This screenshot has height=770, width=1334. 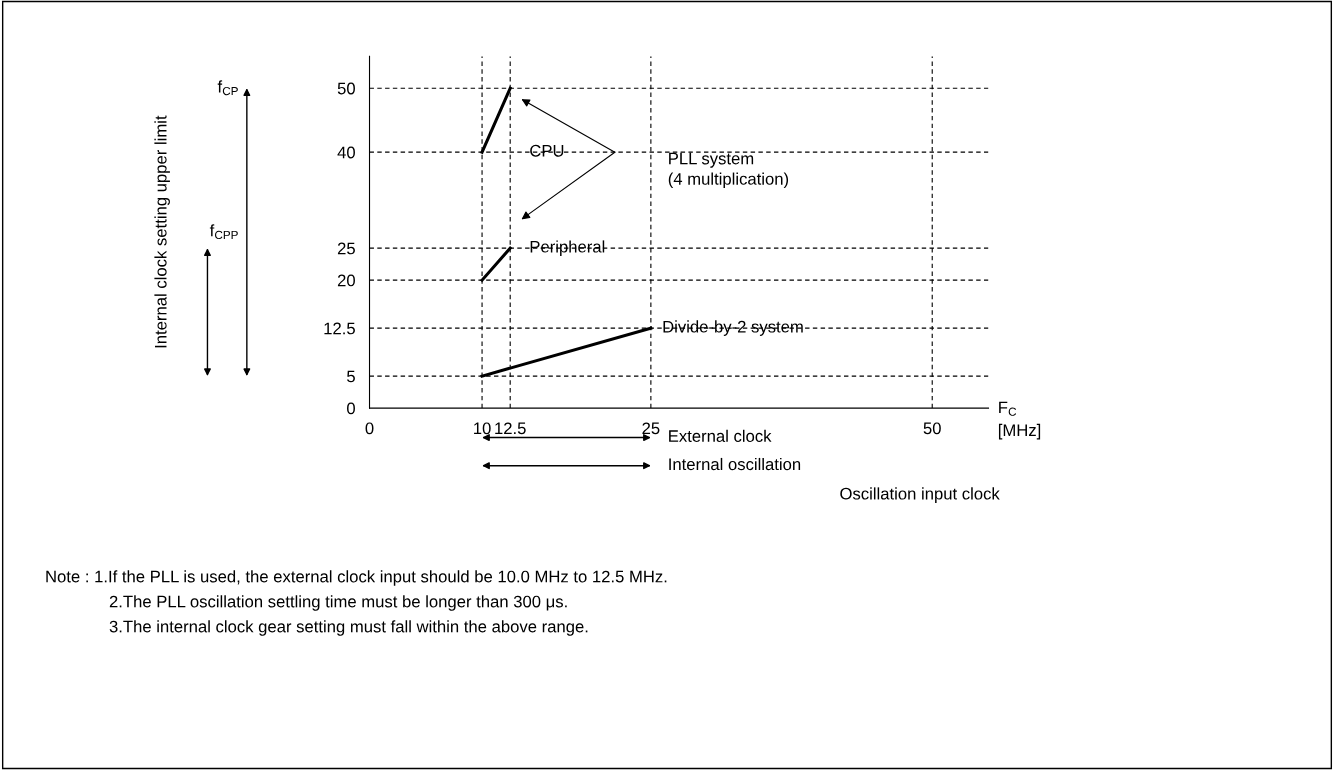 What do you see at coordinates (348, 628) in the screenshot?
I see `text: 3.The internal clock gear setting must fall within the above range.` at bounding box center [348, 628].